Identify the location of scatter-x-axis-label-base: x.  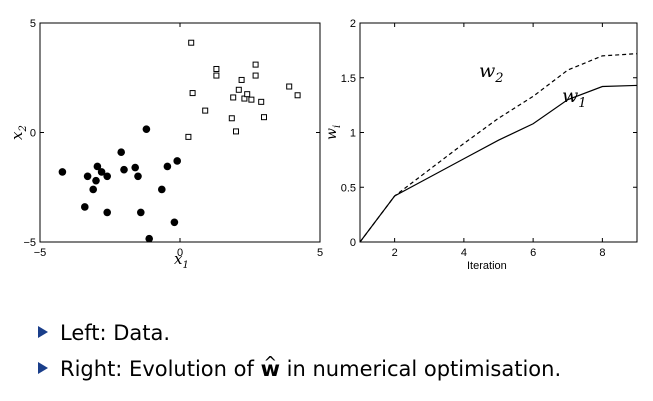
(178, 259).